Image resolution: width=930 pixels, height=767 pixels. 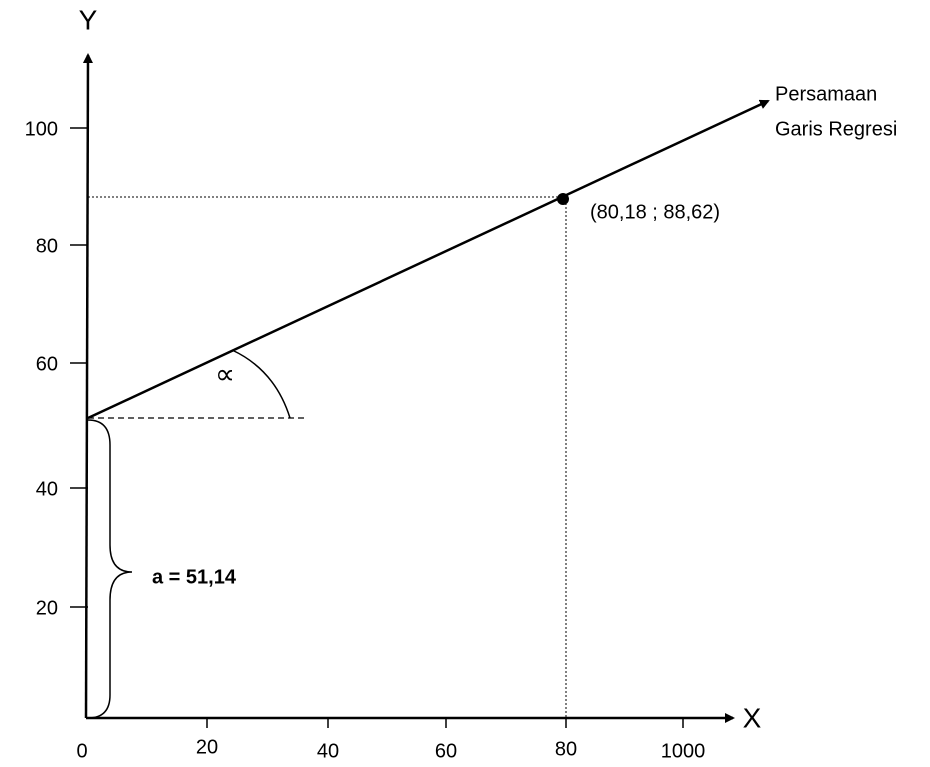 What do you see at coordinates (446, 751) in the screenshot?
I see `x-tick-label: 60` at bounding box center [446, 751].